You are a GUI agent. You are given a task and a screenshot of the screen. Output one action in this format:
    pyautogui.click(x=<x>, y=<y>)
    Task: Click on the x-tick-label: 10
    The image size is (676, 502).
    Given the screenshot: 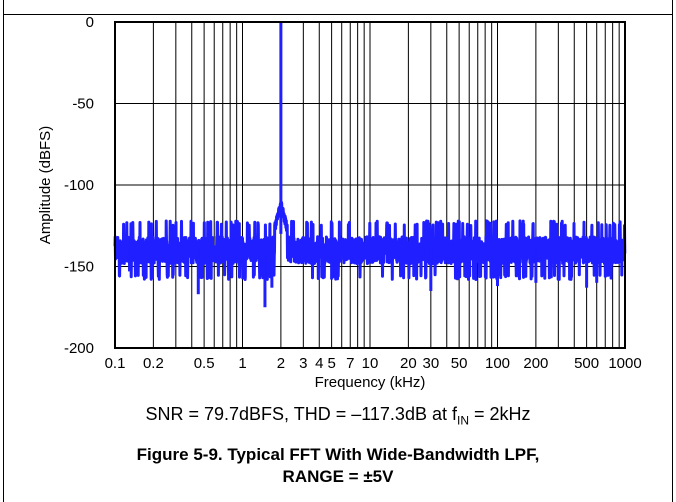 What is the action you would take?
    pyautogui.click(x=370, y=363)
    